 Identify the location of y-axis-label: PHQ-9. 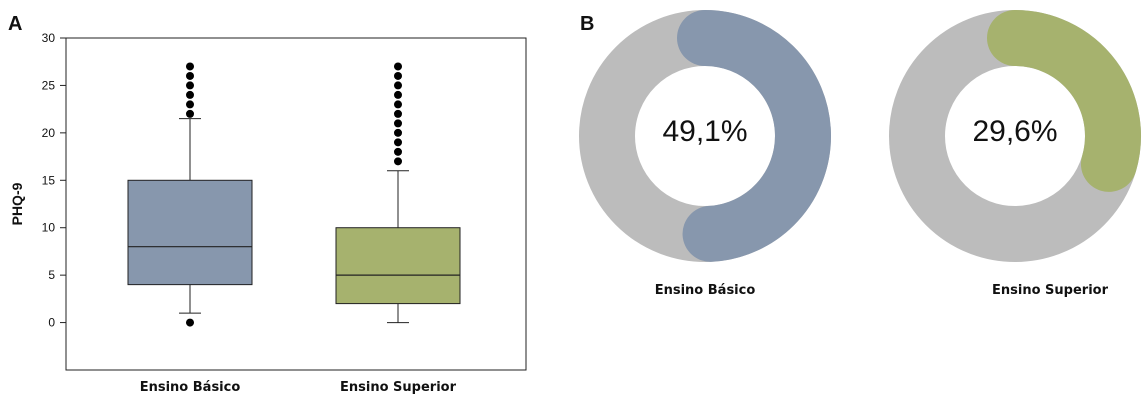
(17, 203).